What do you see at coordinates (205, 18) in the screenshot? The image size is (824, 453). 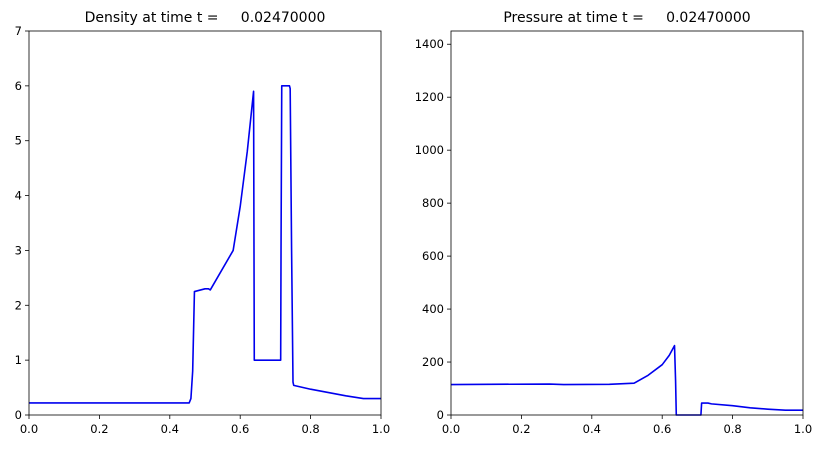 I see `chart-title: Density at time t = 0.02470000` at bounding box center [205, 18].